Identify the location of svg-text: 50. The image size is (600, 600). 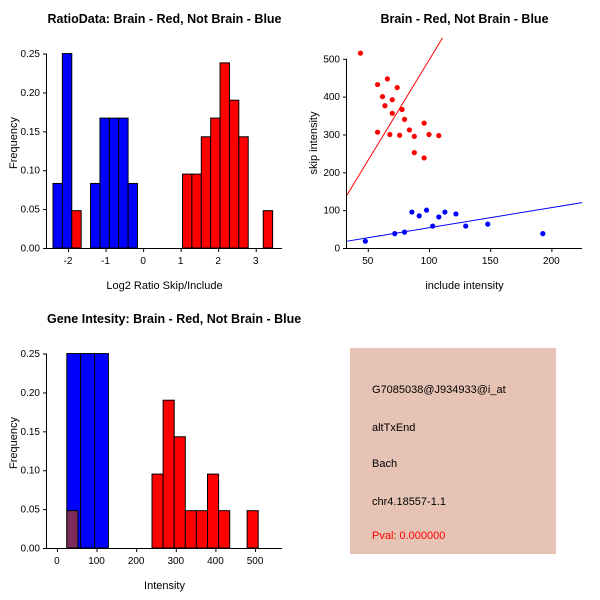
(368, 261).